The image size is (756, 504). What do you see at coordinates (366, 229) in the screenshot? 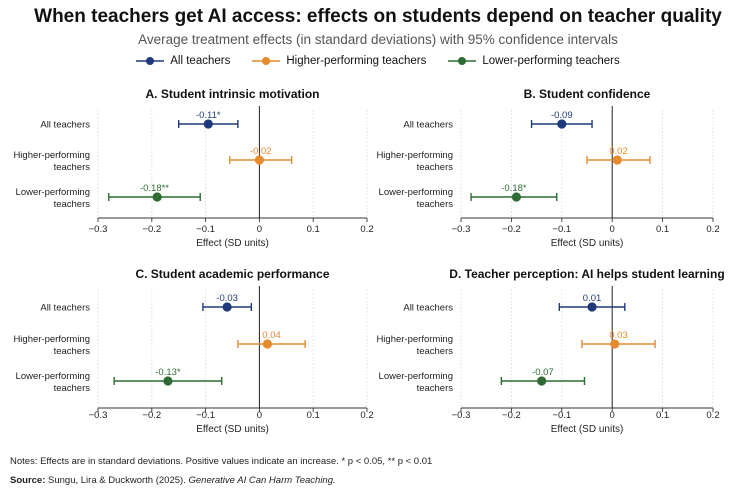
I see `panel-0-tick-label-5: 0.2` at bounding box center [366, 229].